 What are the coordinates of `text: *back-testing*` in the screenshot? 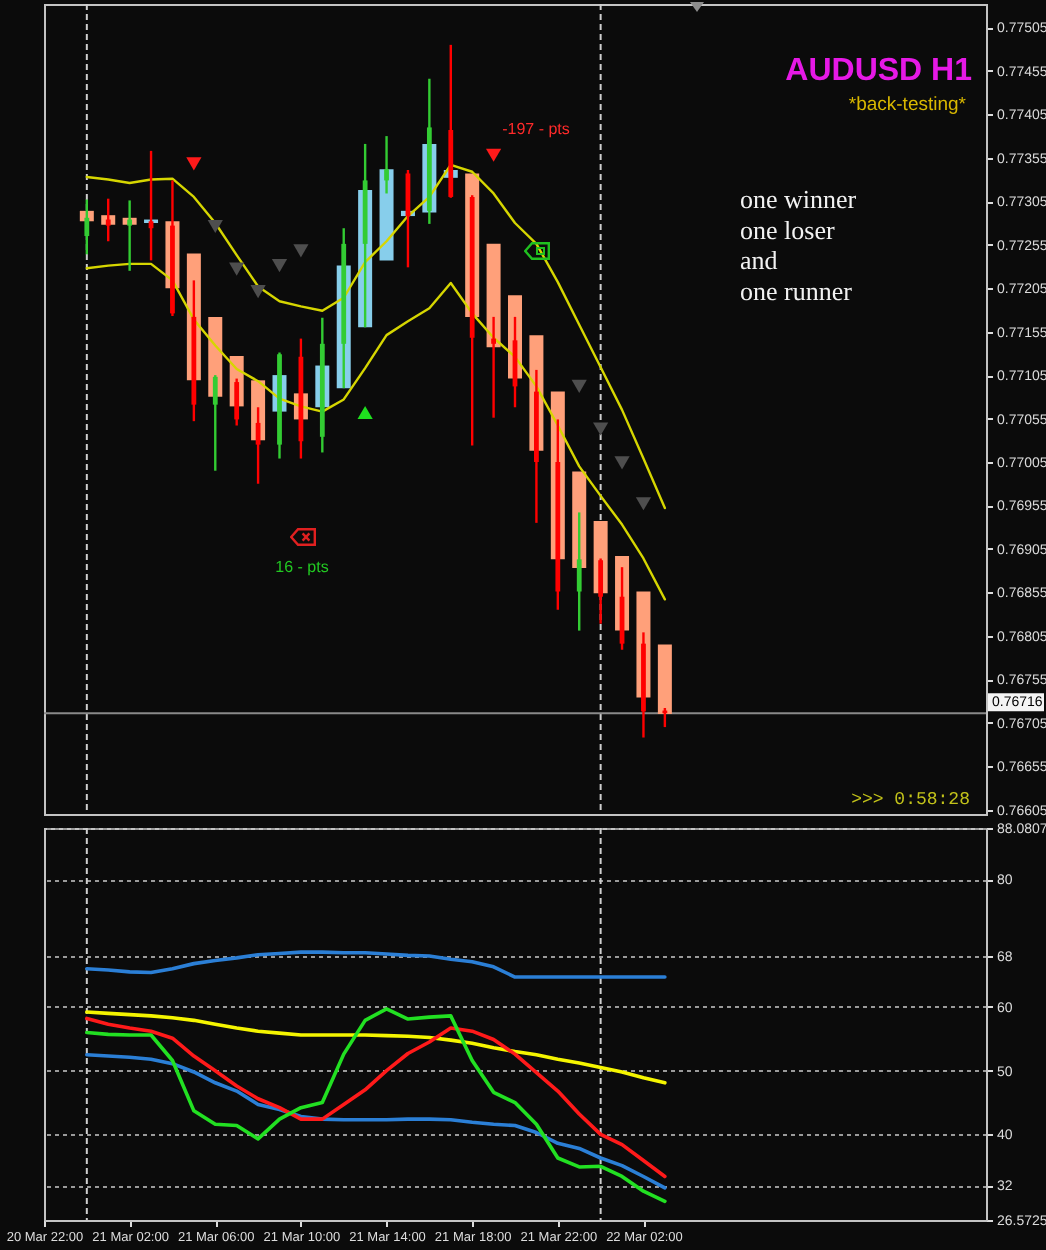 It's located at (907, 105).